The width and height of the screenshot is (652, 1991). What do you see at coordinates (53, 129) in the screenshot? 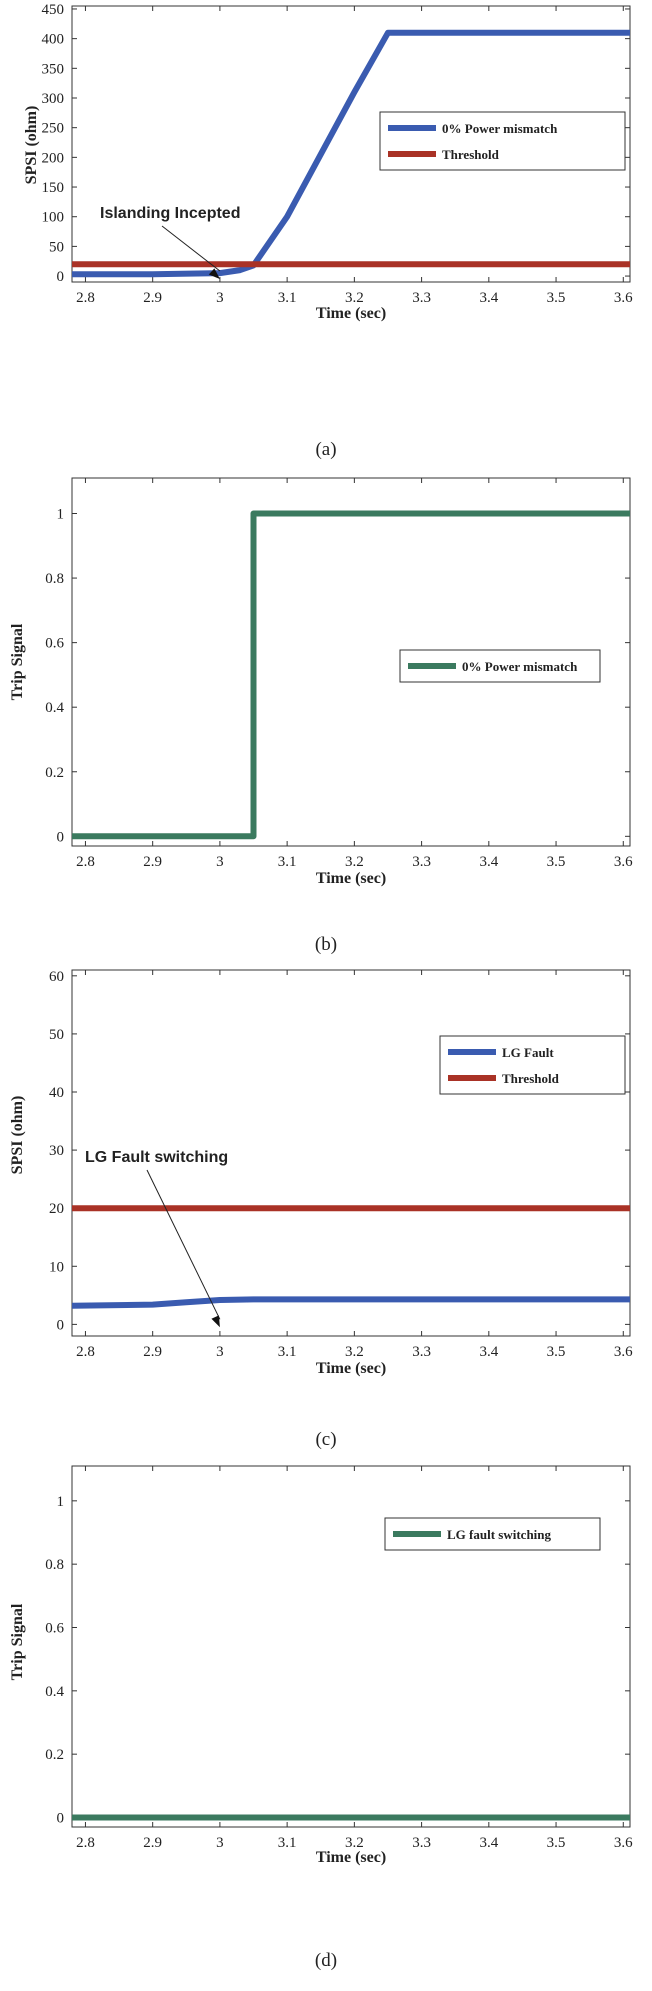
I see `y-tick-label: 250` at bounding box center [53, 129].